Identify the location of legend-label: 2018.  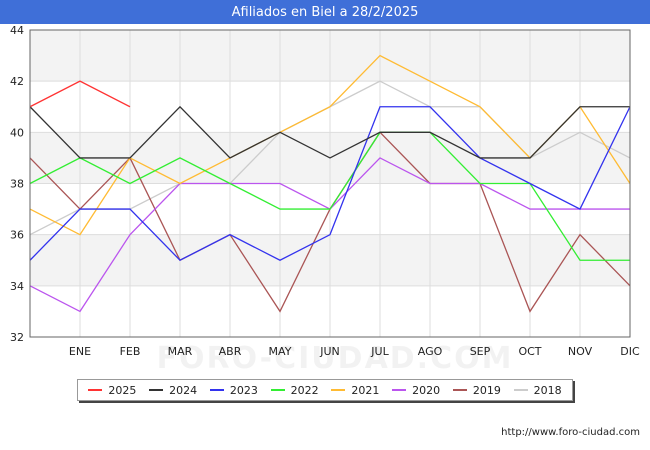
(547, 390).